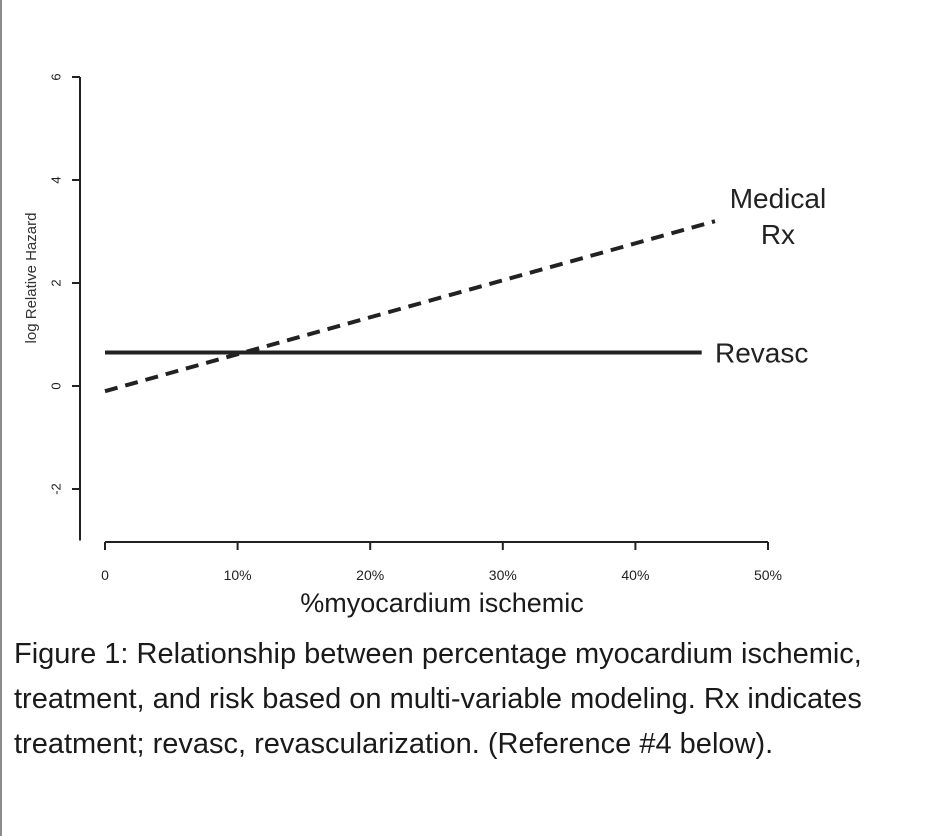 This screenshot has height=836, width=930. Describe the element at coordinates (55, 76) in the screenshot. I see `y-tick-label: 6` at that location.